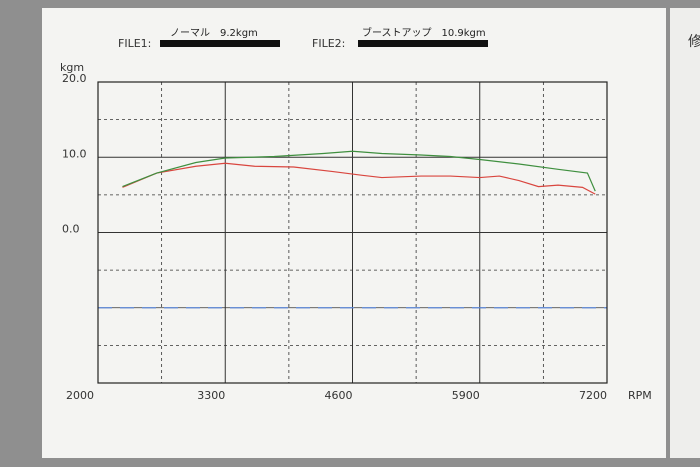 The image size is (700, 467). I want to click on y-unit: kgm, so click(72, 67).